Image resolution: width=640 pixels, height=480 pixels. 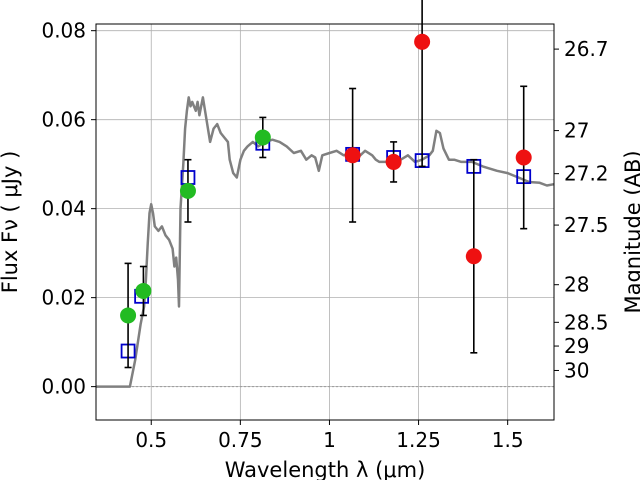 What do you see at coordinates (63, 298) in the screenshot?
I see `y-tick-label: 0.02` at bounding box center [63, 298].